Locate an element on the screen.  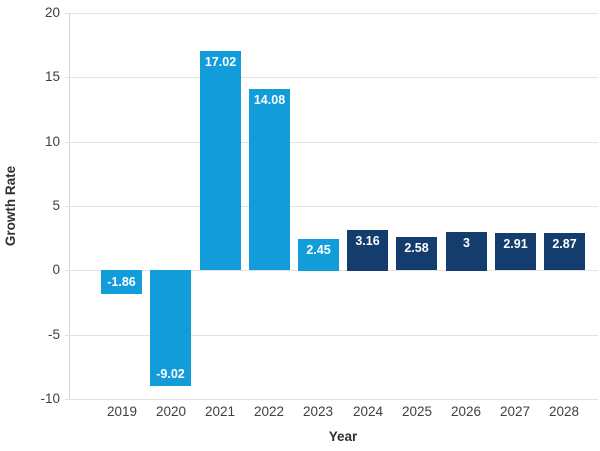
x-tick-label-2021: 2021 is located at coordinates (220, 411).